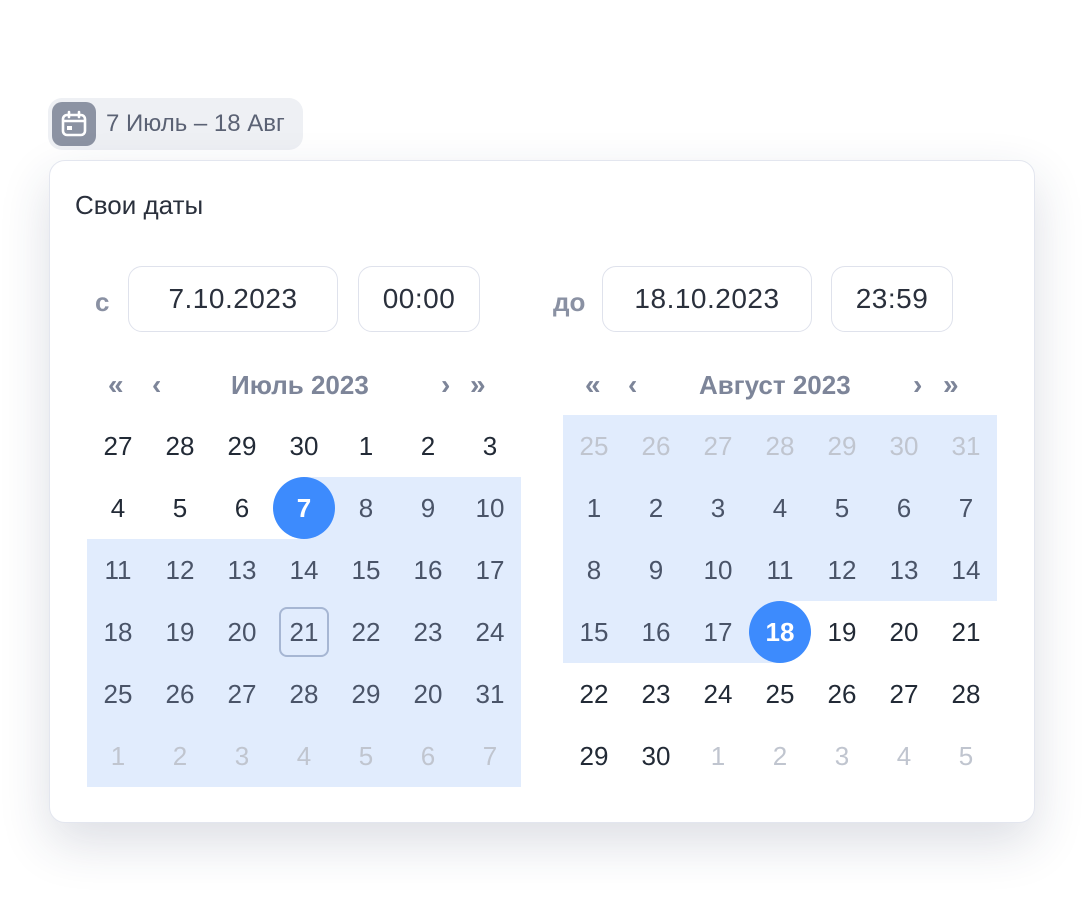 Image resolution: width=1084 pixels, height=922 pixels. I want to click on to-date-input: 18.10.2023, so click(707, 299).